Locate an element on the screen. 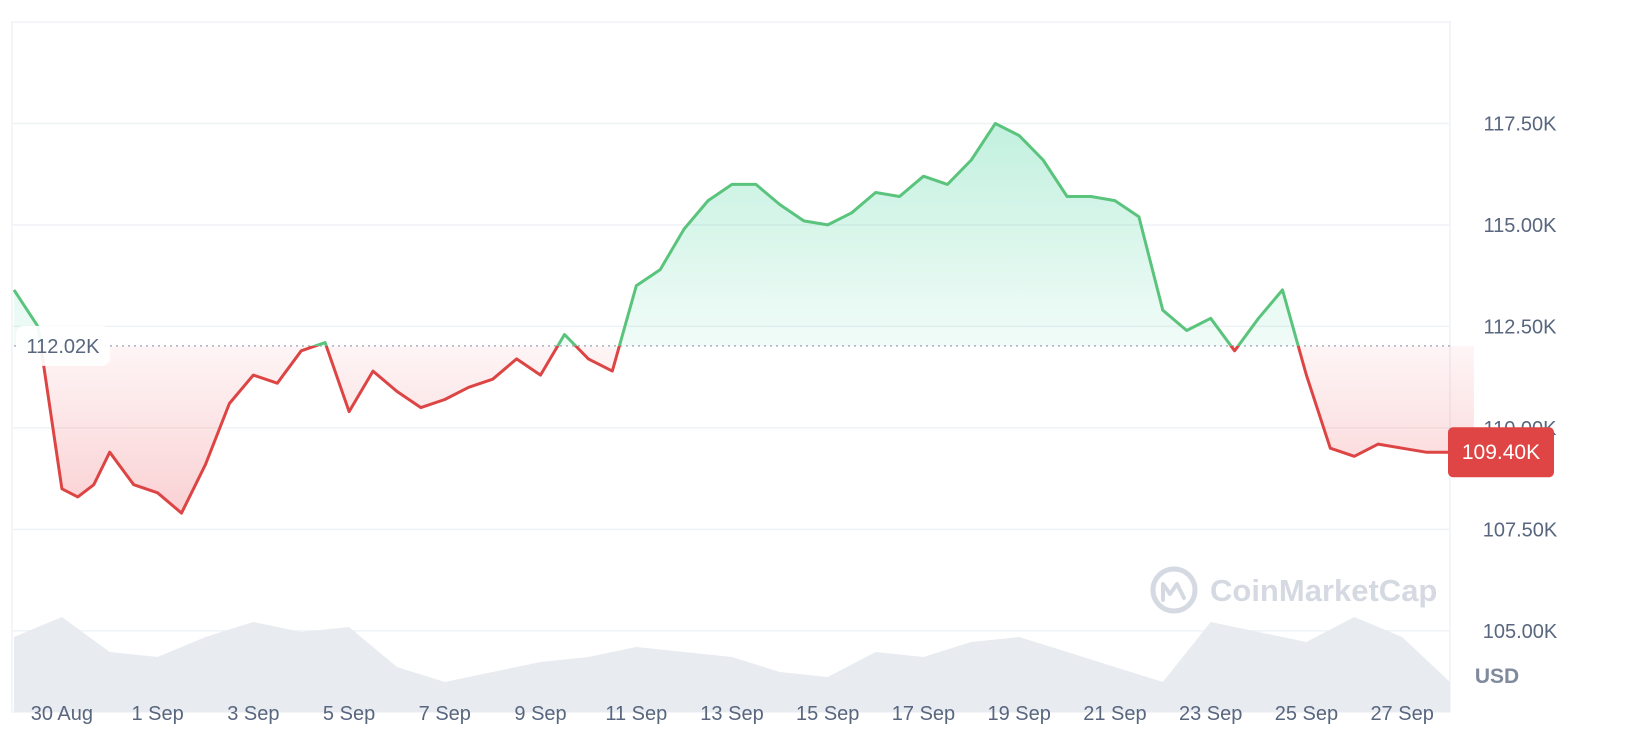  current-price-badge is located at coordinates (1501, 452).